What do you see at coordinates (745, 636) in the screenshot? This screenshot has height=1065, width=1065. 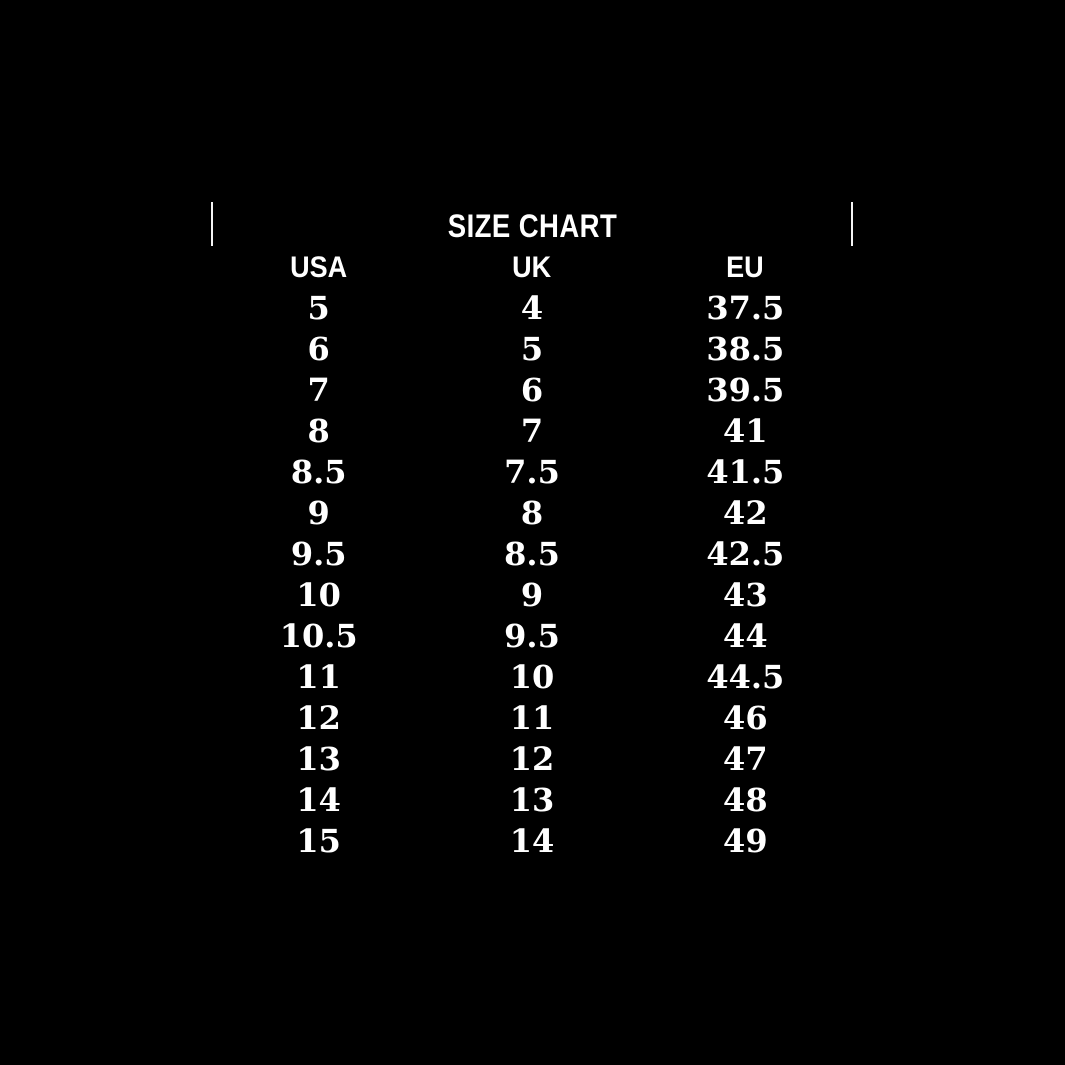 I see `size-cell: 44` at bounding box center [745, 636].